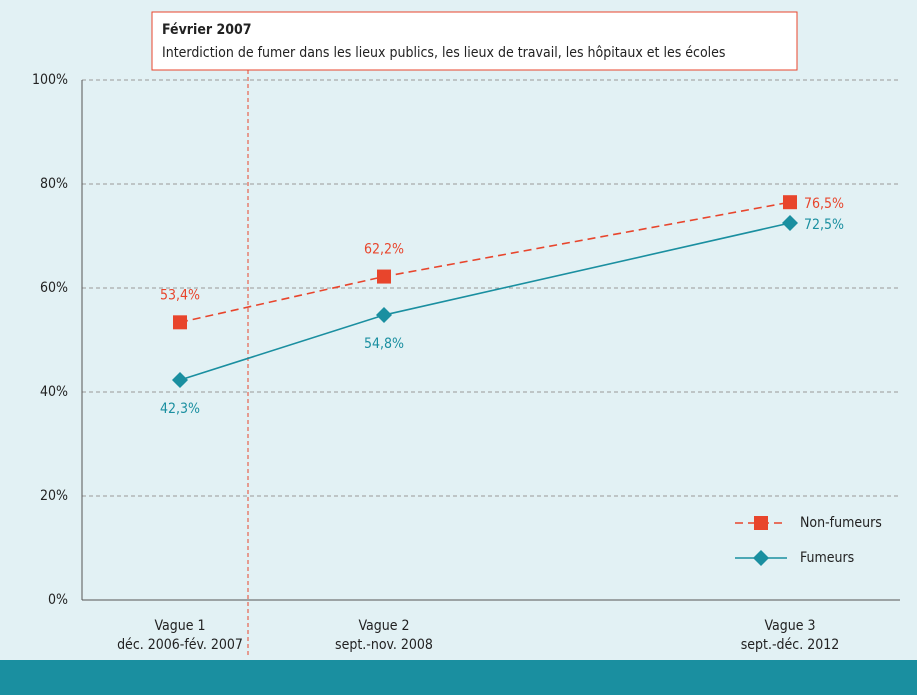 Image resolution: width=917 pixels, height=695 pixels. Describe the element at coordinates (58, 600) in the screenshot. I see `y-tick-label: 0%` at that location.